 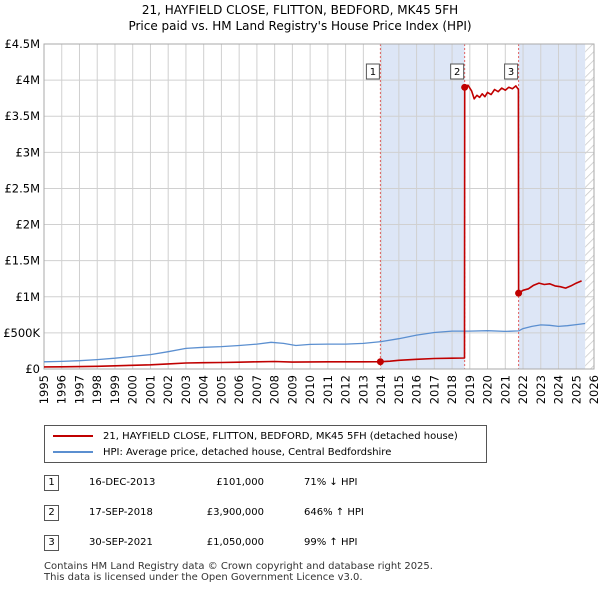 I want to click on x-tick-label: 2005, so click(x=221, y=389).